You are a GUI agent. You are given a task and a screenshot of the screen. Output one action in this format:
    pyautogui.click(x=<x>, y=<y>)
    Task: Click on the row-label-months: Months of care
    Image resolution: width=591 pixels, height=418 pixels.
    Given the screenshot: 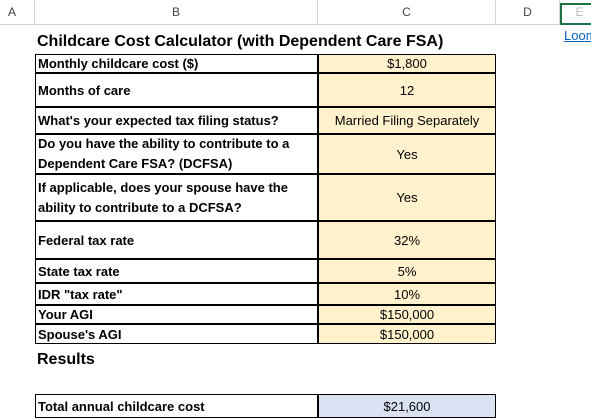 What is the action you would take?
    pyautogui.click(x=176, y=90)
    